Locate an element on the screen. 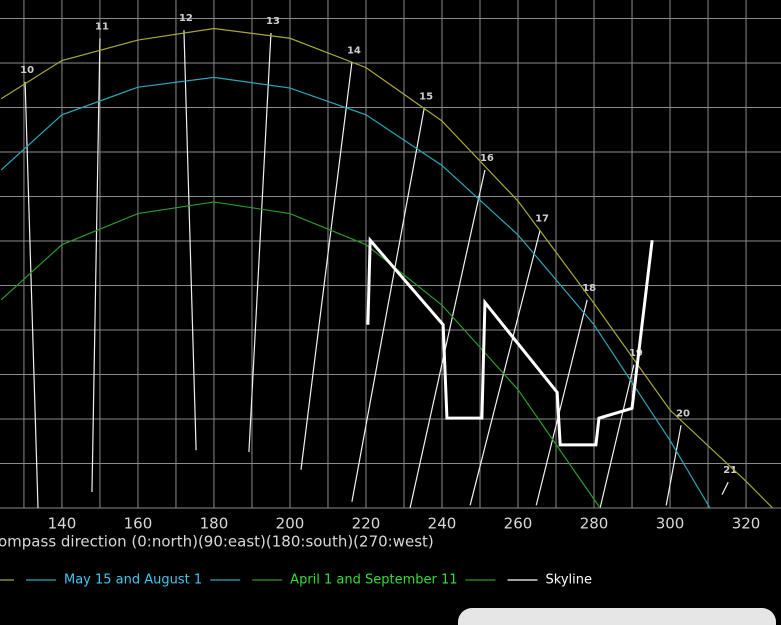 This screenshot has height=625, width=781. x-tick-label: 260 is located at coordinates (518, 524).